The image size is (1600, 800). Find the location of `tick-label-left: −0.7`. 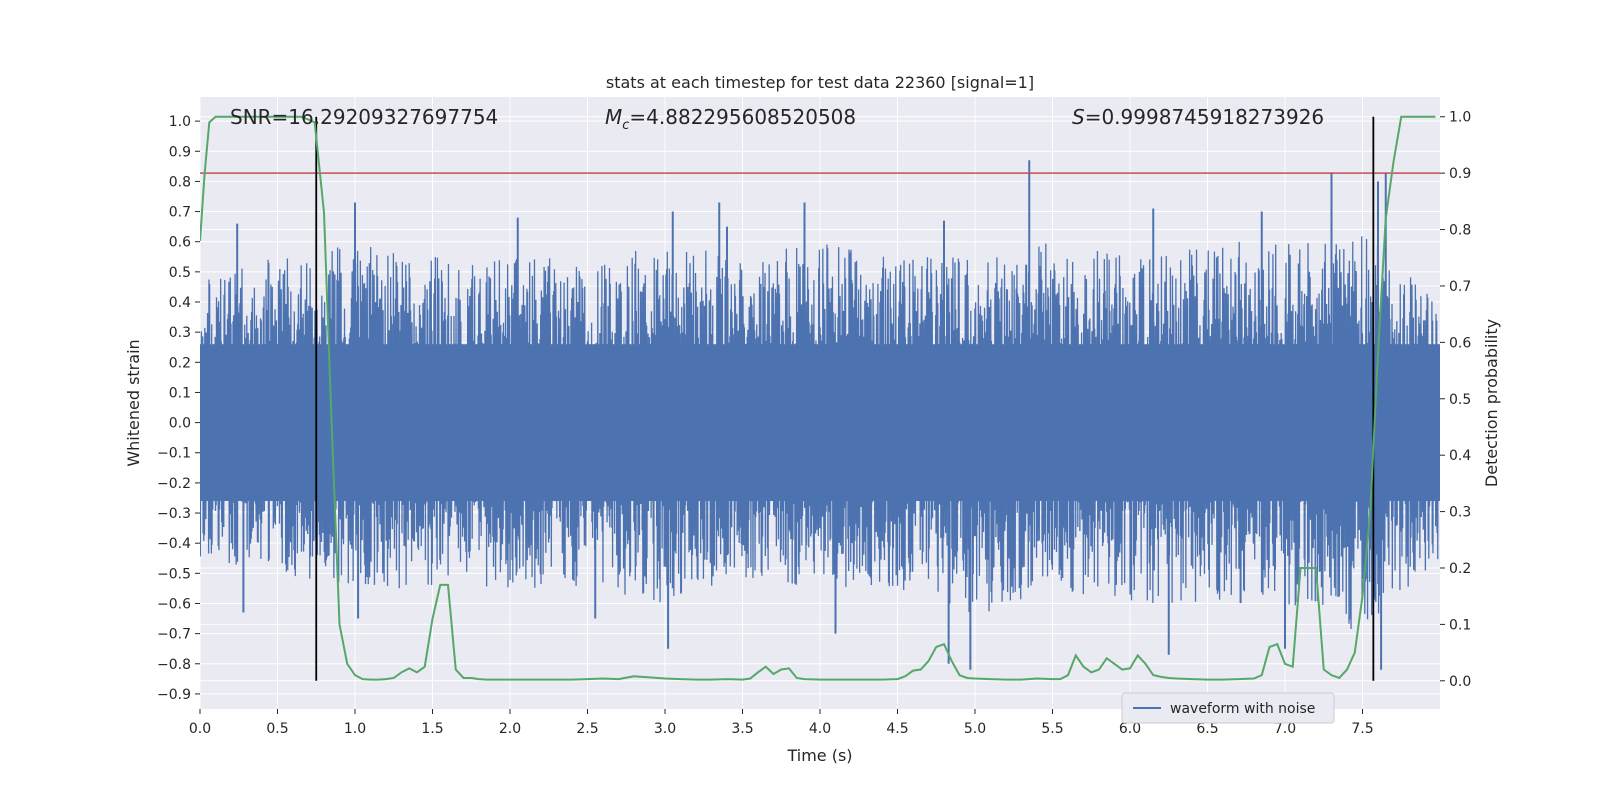

tick-label-left: −0.7 is located at coordinates (174, 635).